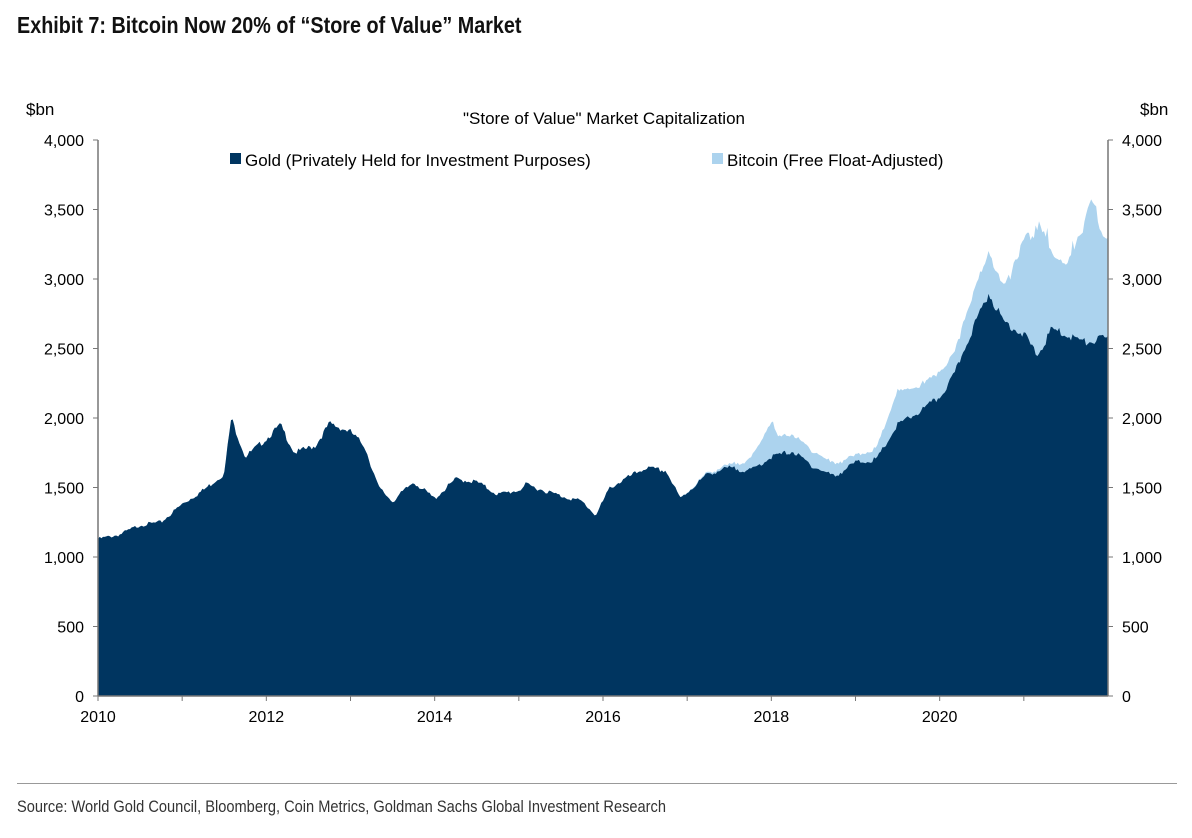 The height and width of the screenshot is (838, 1192). I want to click on x-tick-label: 2020, so click(940, 717).